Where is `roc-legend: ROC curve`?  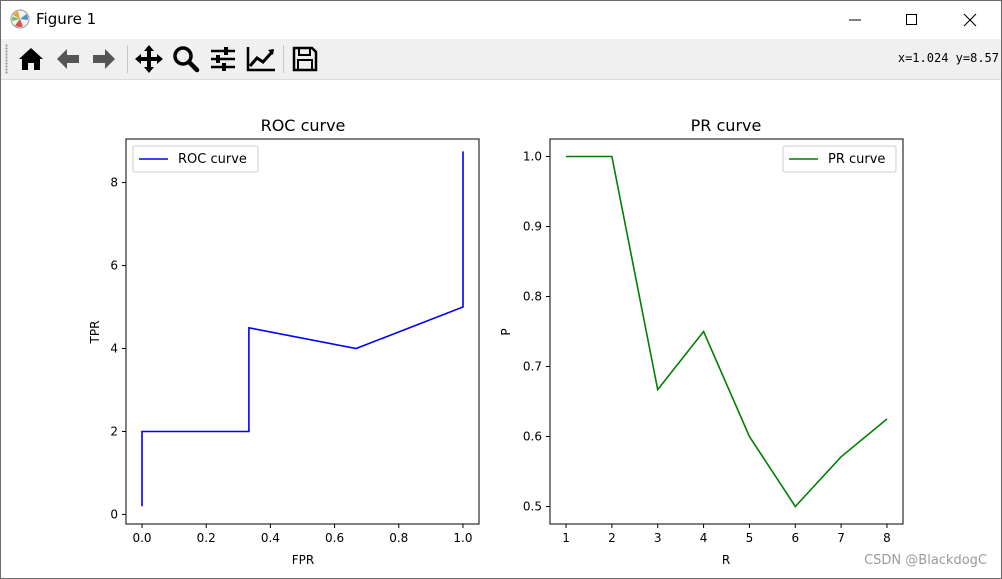 roc-legend: ROC curve is located at coordinates (195, 159).